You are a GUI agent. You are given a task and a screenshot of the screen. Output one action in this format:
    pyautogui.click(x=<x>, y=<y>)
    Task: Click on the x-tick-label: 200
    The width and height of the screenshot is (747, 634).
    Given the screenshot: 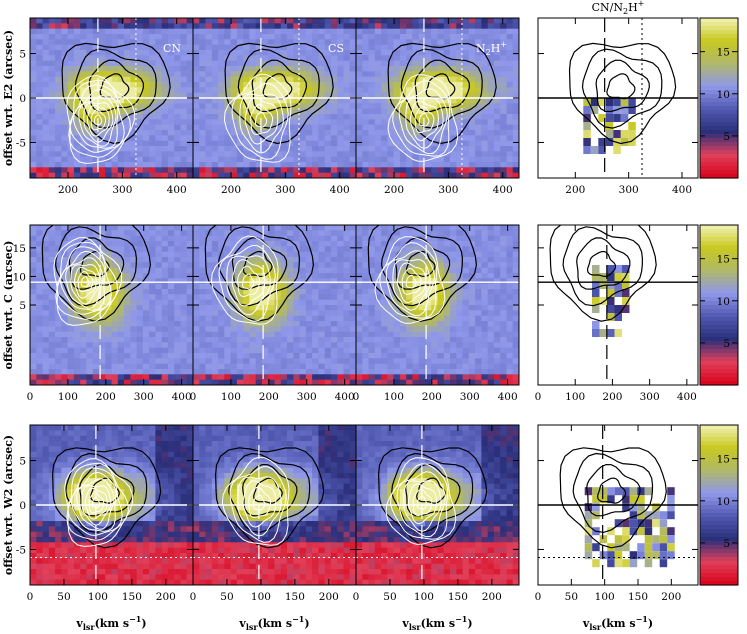 What is the action you would take?
    pyautogui.click(x=575, y=190)
    